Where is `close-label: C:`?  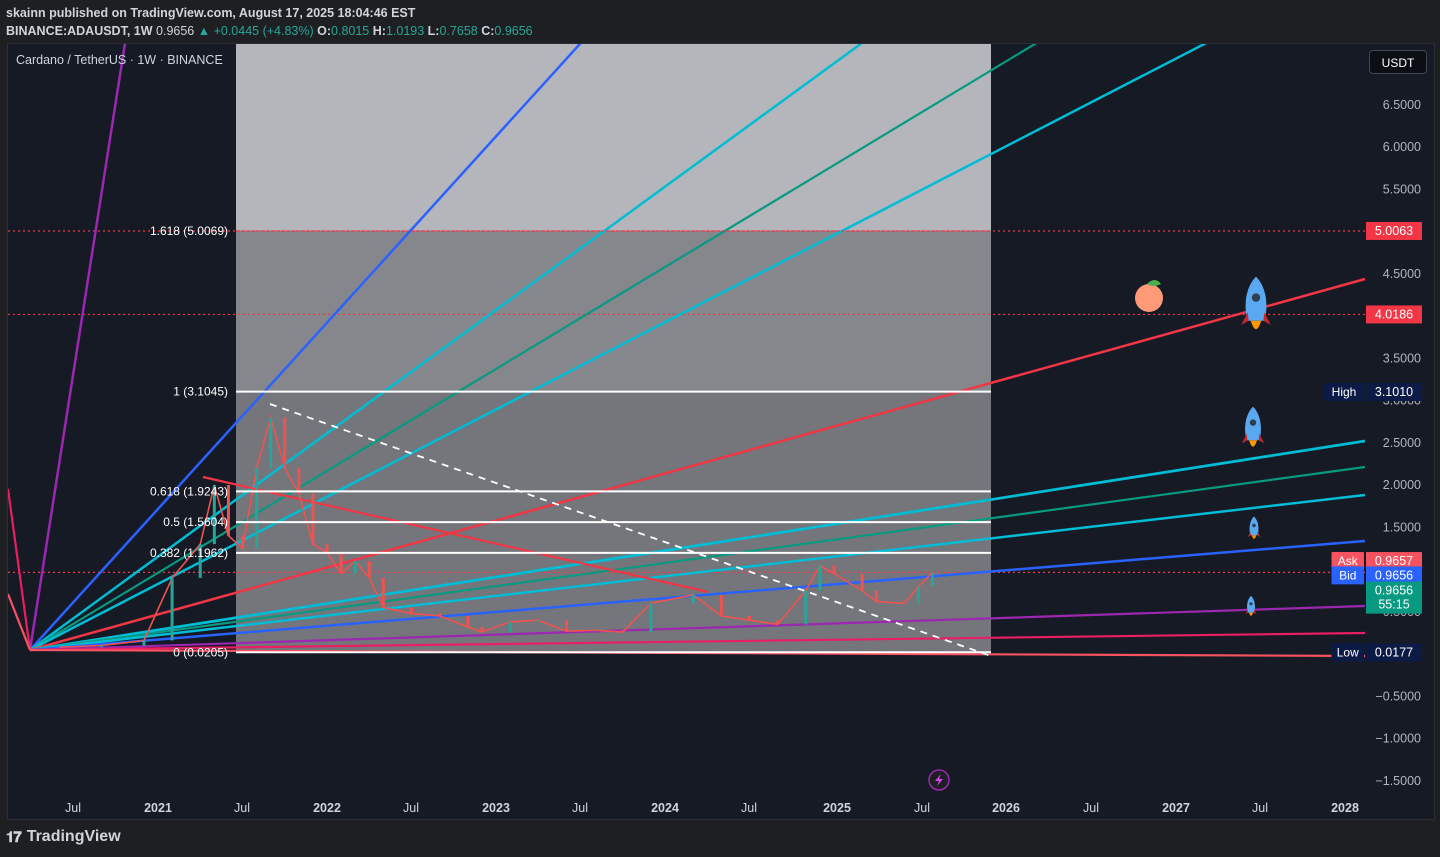 close-label: C: is located at coordinates (488, 31).